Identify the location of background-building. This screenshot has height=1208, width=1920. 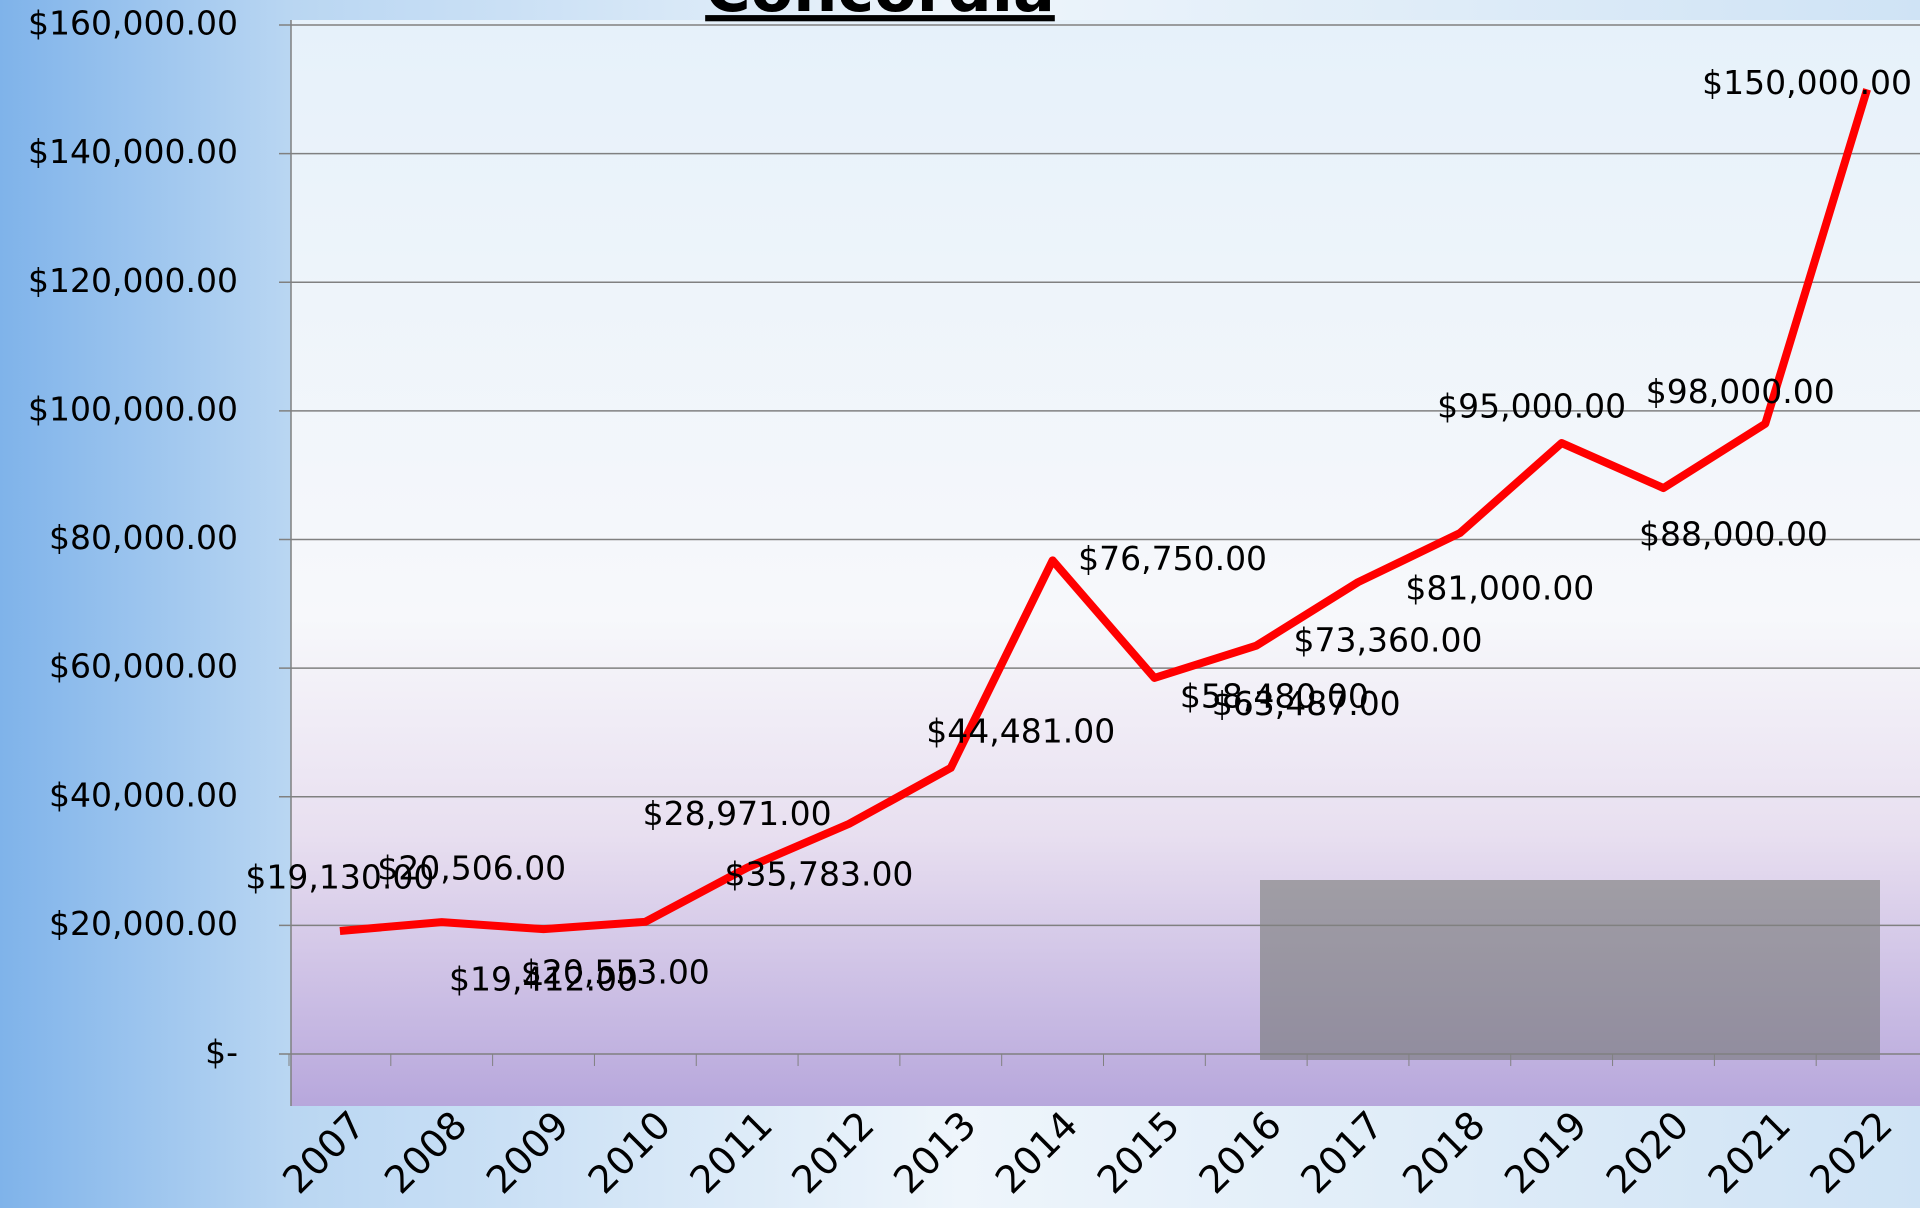
(1570, 970).